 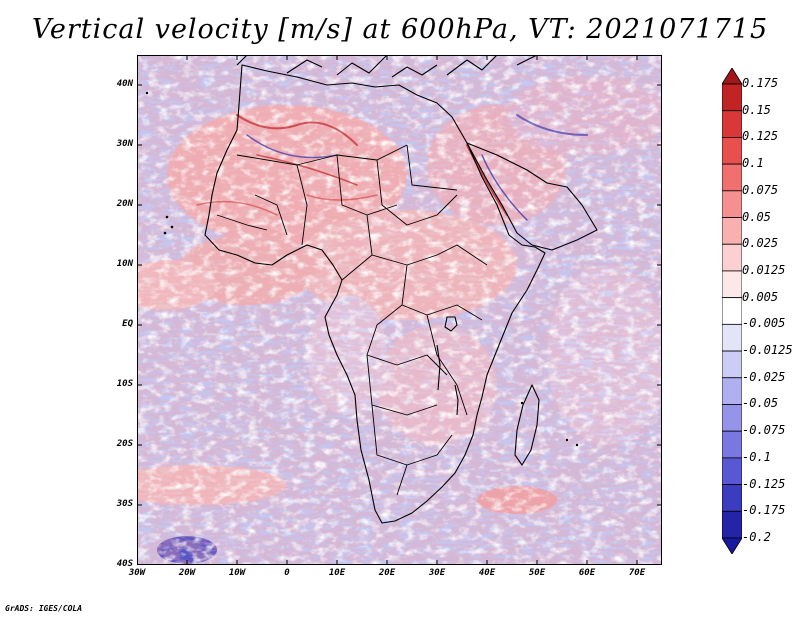 I want to click on colorbar-label: -0.175, so click(x=764, y=510).